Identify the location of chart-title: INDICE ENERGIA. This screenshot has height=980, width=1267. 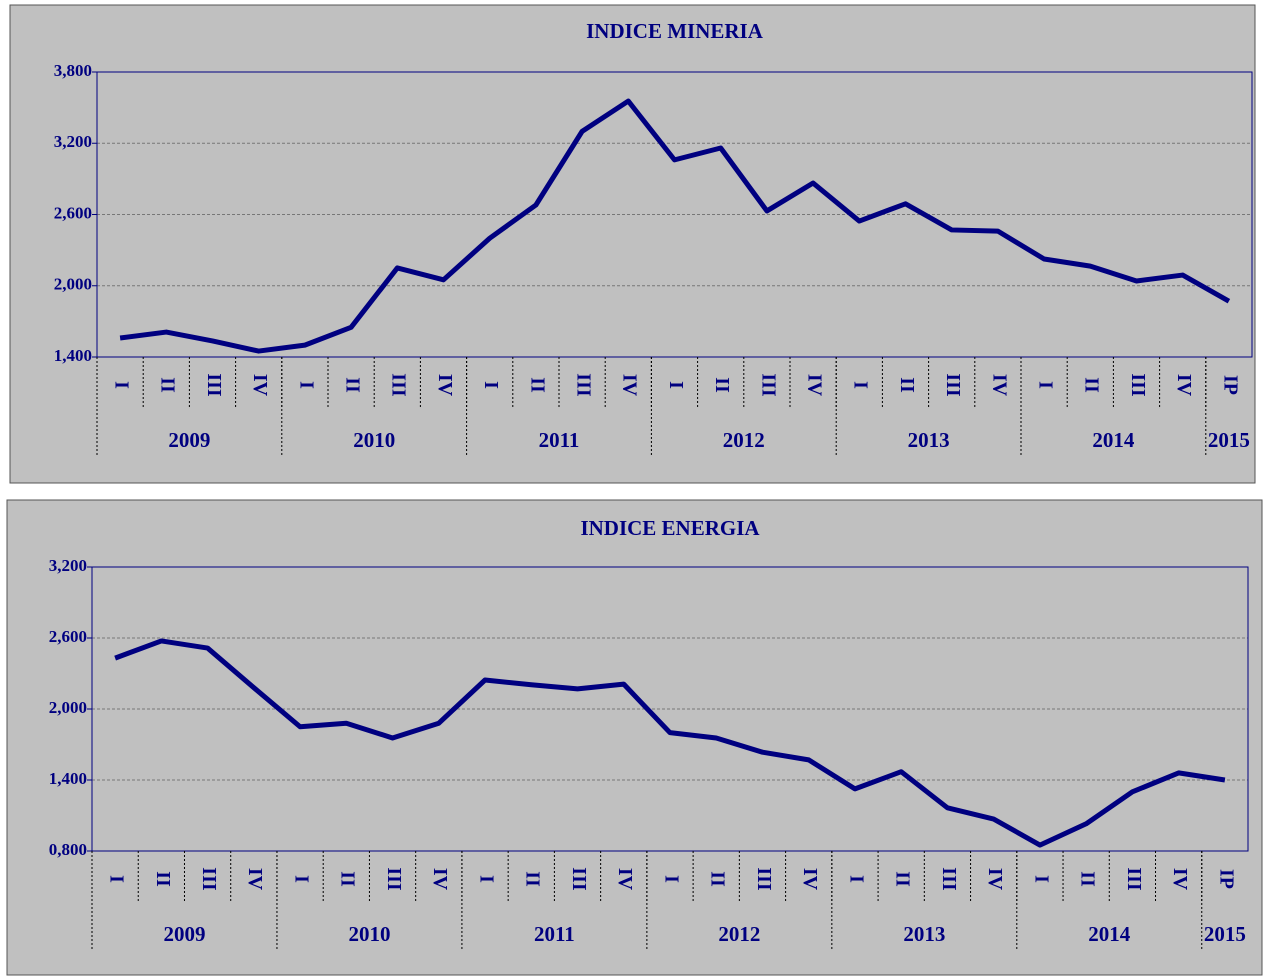
(670, 528).